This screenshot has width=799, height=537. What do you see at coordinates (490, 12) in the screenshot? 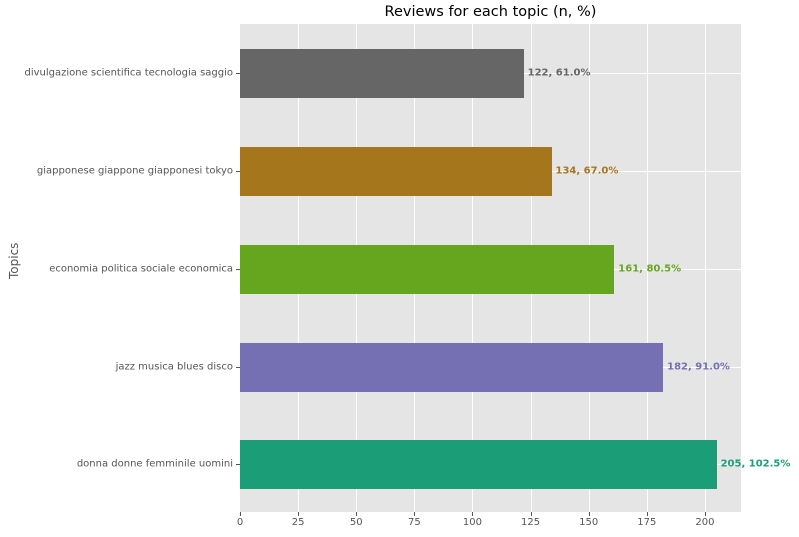
I see `chart-title: Reviews for each topic (n, %)` at bounding box center [490, 12].